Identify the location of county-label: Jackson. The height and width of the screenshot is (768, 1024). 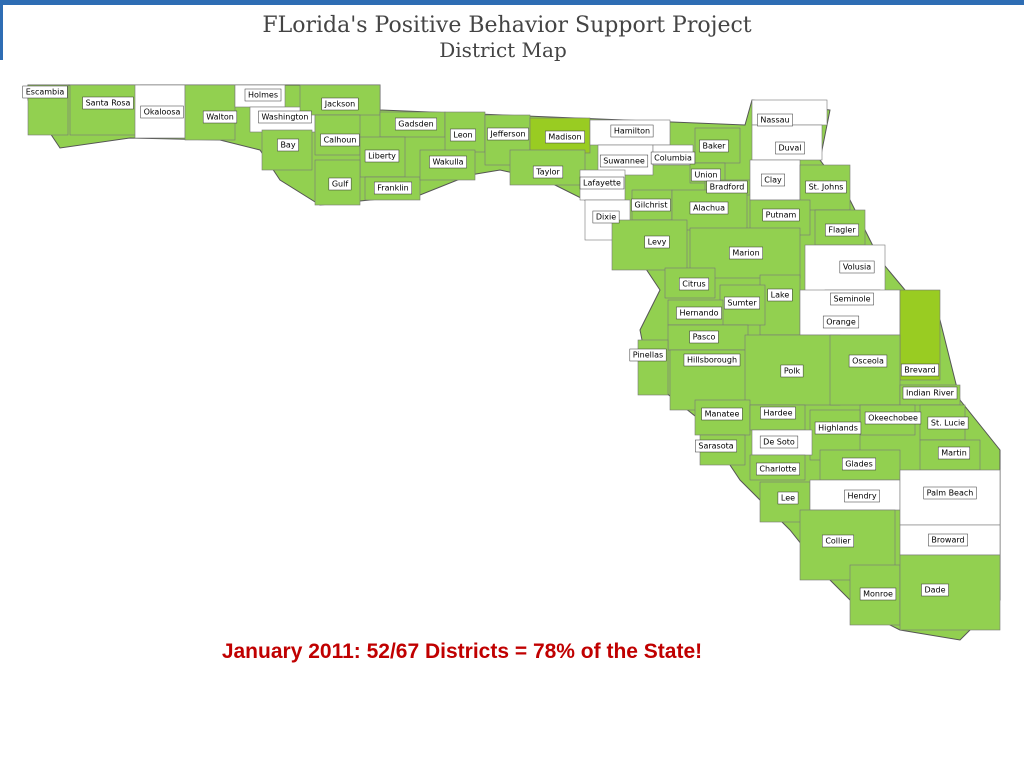
(339, 104).